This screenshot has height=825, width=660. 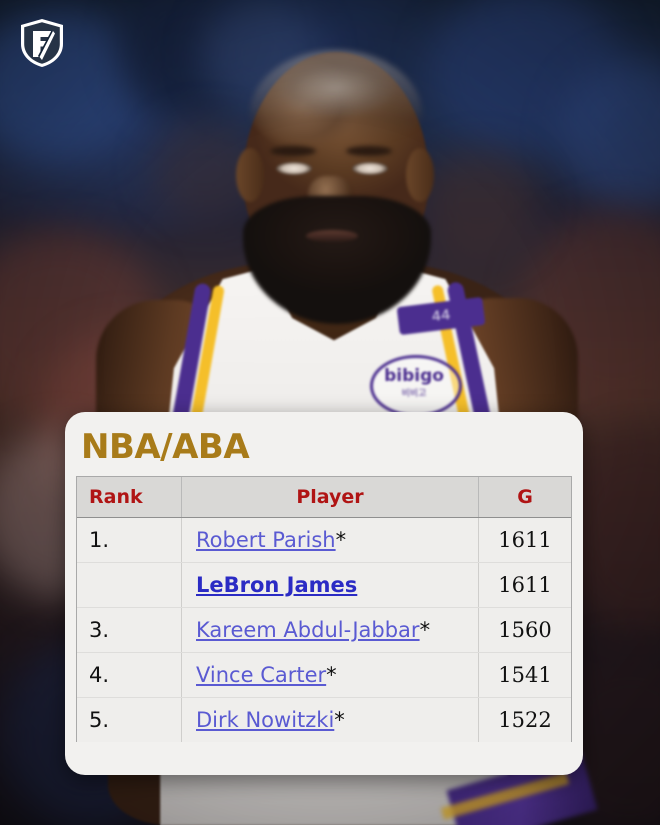 I want to click on cell-player: LeBron James, so click(x=330, y=585).